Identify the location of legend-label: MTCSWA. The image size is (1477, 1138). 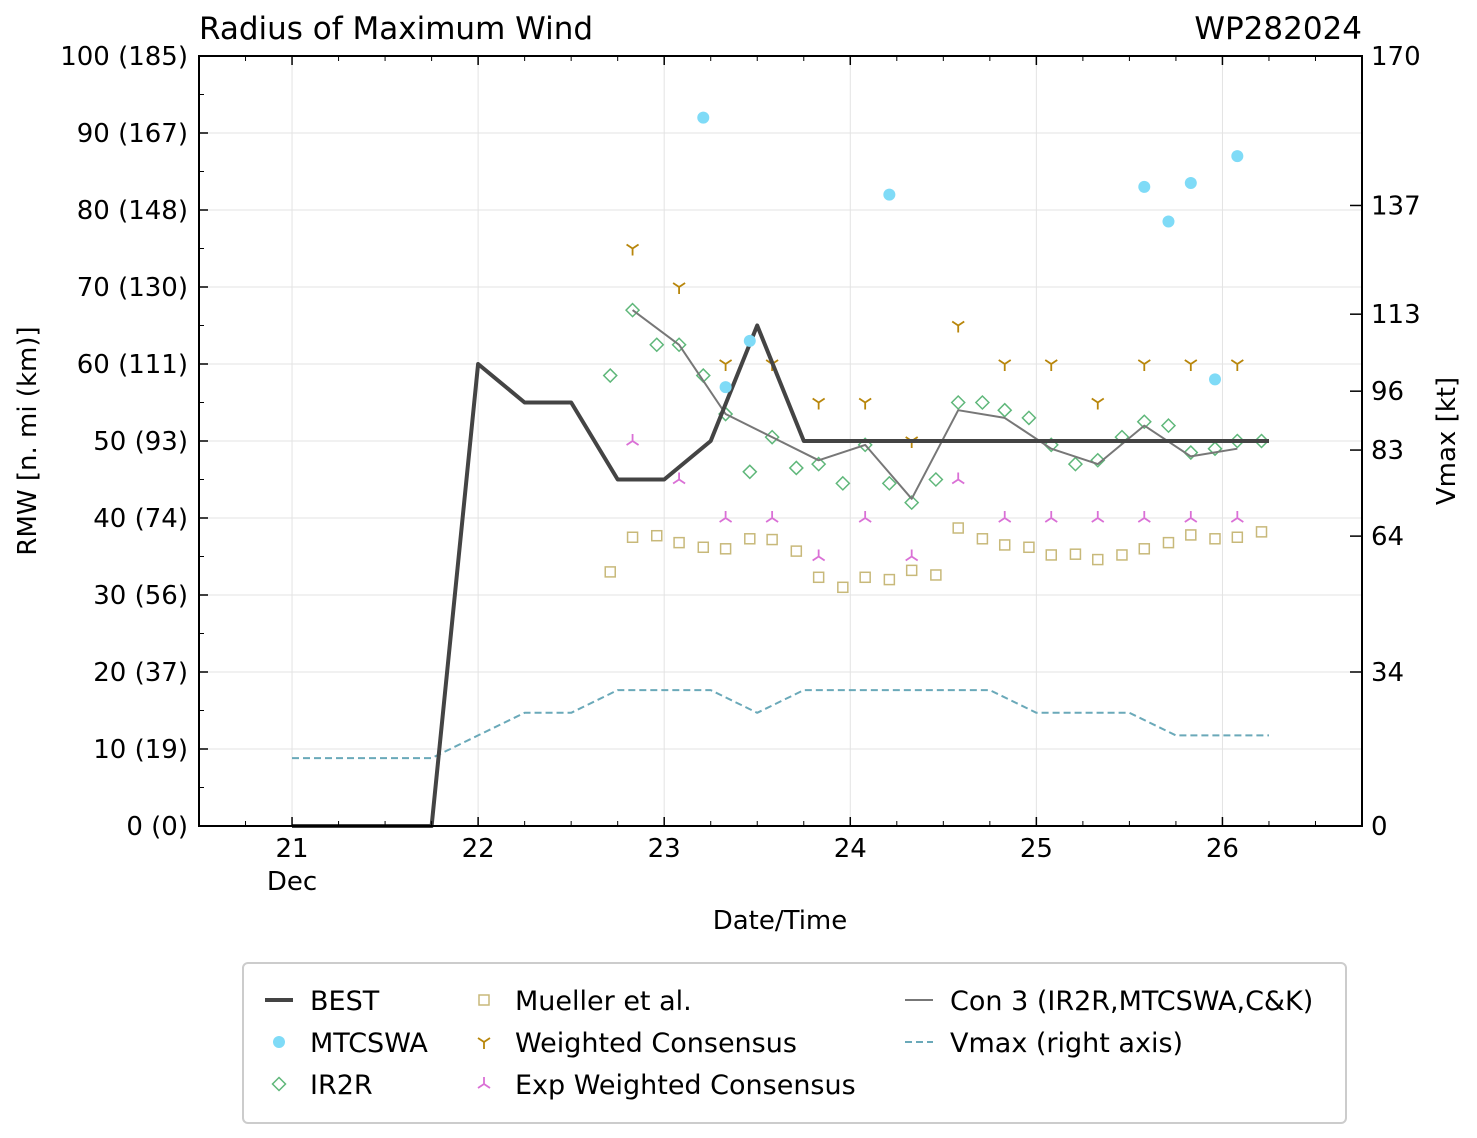
(369, 1043).